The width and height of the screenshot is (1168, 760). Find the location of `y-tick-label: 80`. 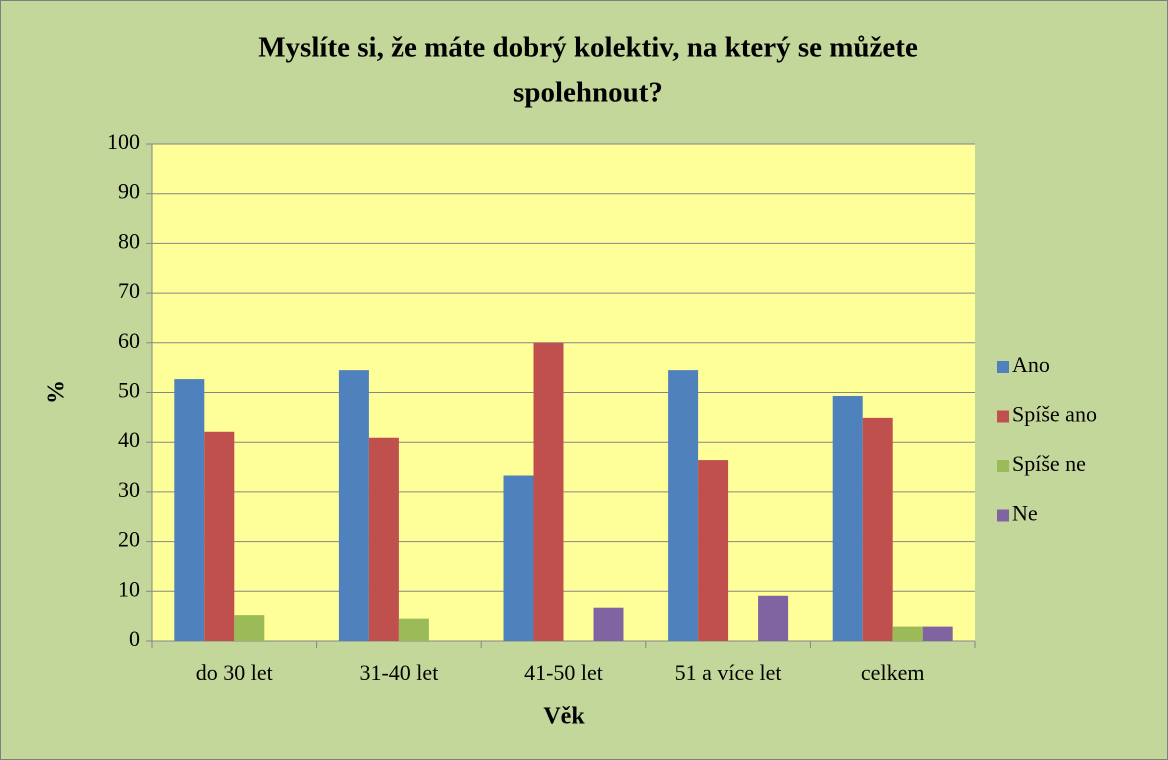

y-tick-label: 80 is located at coordinates (129, 240).